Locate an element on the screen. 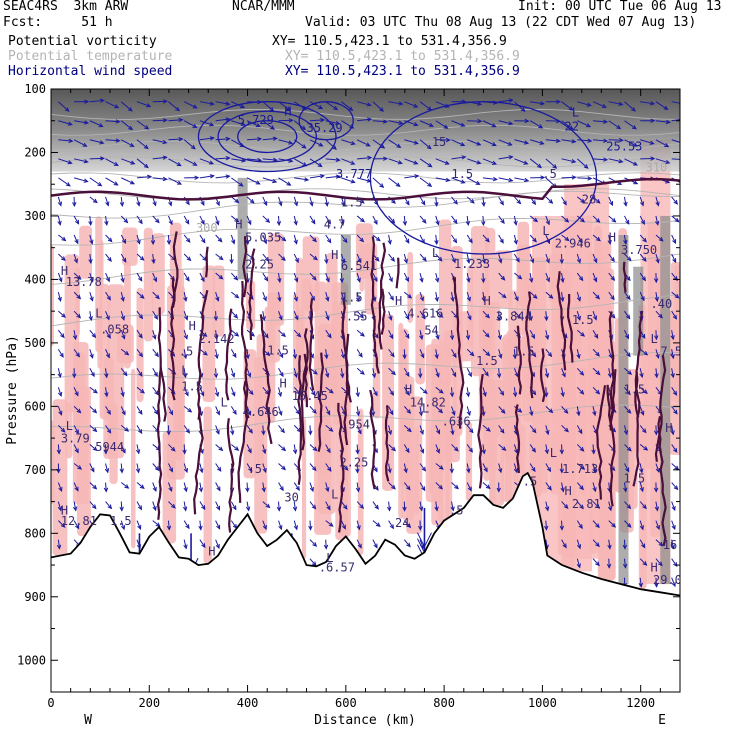 This screenshot has height=740, width=740. field-xy-theta: XY= 110.5,423.1 to 531.4,356.9 is located at coordinates (402, 56).